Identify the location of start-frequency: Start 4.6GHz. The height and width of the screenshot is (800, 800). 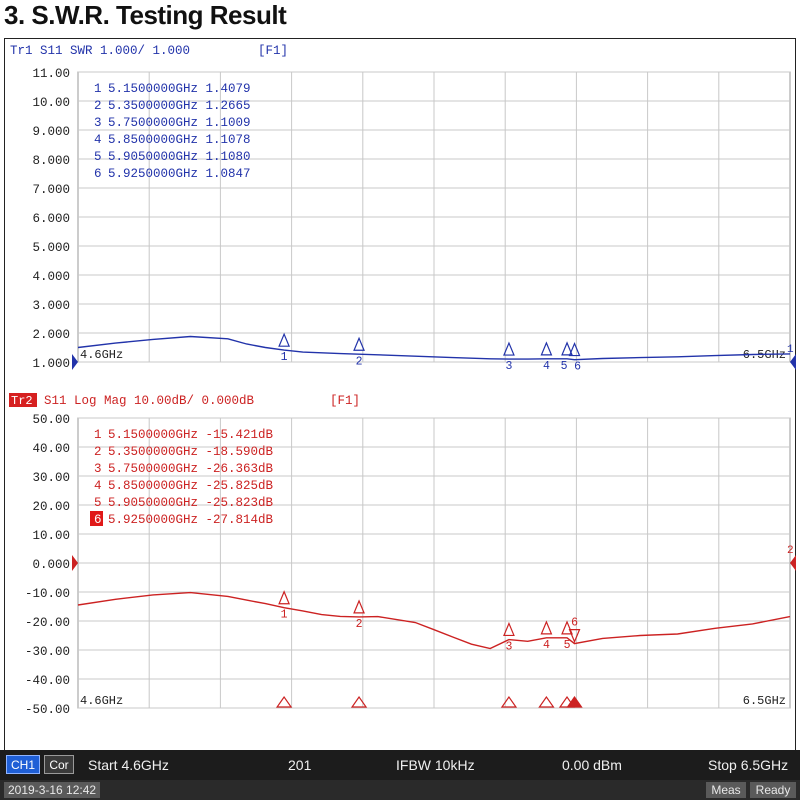
(128, 765).